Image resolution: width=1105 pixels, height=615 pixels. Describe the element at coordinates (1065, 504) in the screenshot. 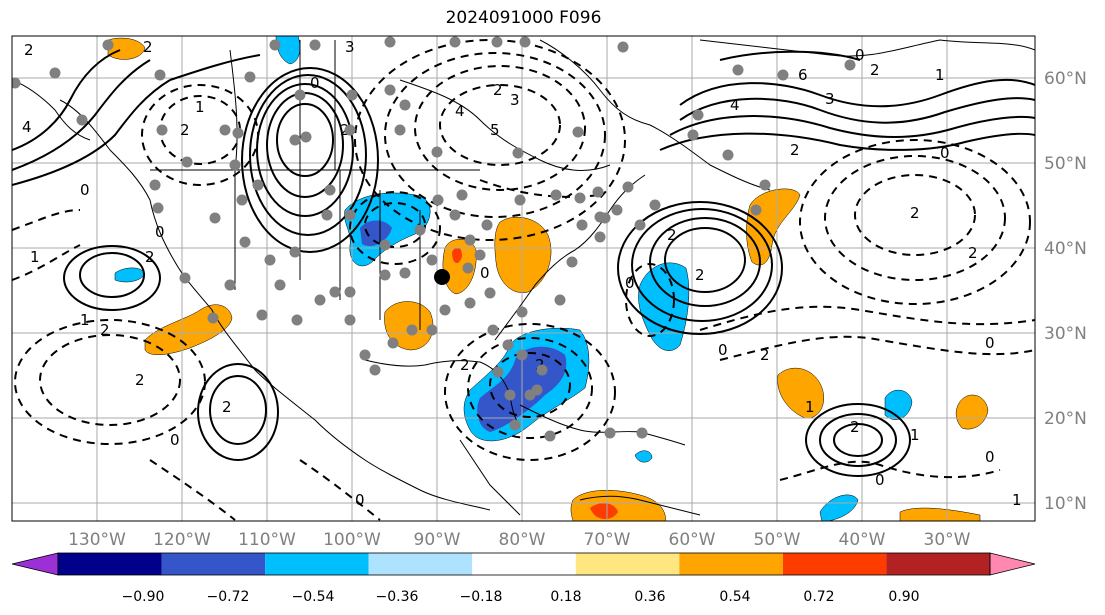

I see `lat-label: 10°N` at that location.